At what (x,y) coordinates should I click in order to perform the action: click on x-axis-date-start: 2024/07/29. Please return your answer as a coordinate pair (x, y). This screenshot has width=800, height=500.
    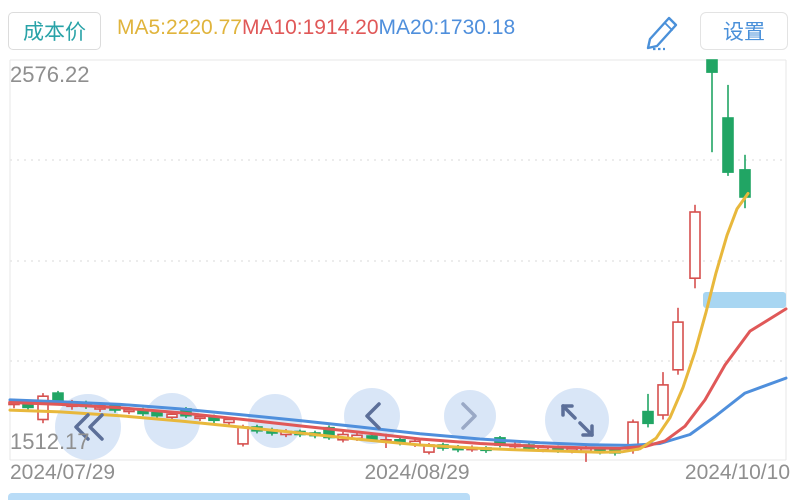
    Looking at the image, I should click on (63, 472).